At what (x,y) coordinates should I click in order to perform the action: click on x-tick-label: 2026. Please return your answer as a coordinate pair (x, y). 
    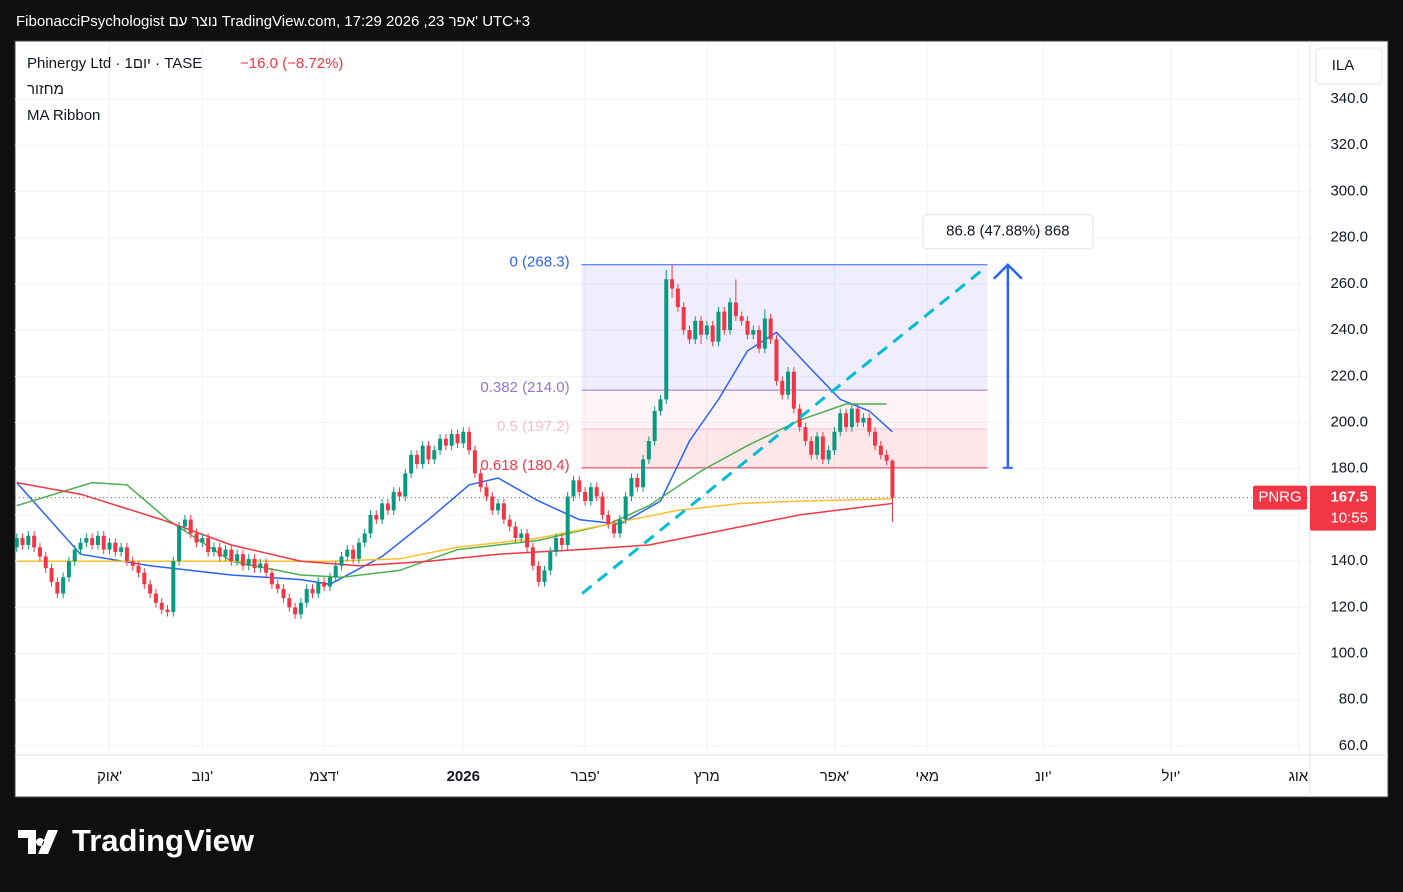
    Looking at the image, I should click on (463, 776).